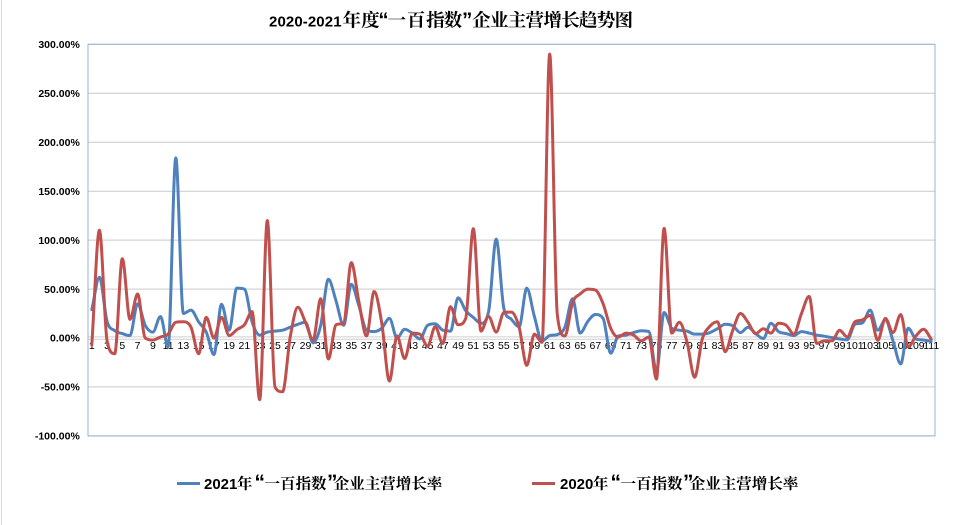 This screenshot has width=955, height=525. I want to click on svg-text: 71, so click(626, 346).